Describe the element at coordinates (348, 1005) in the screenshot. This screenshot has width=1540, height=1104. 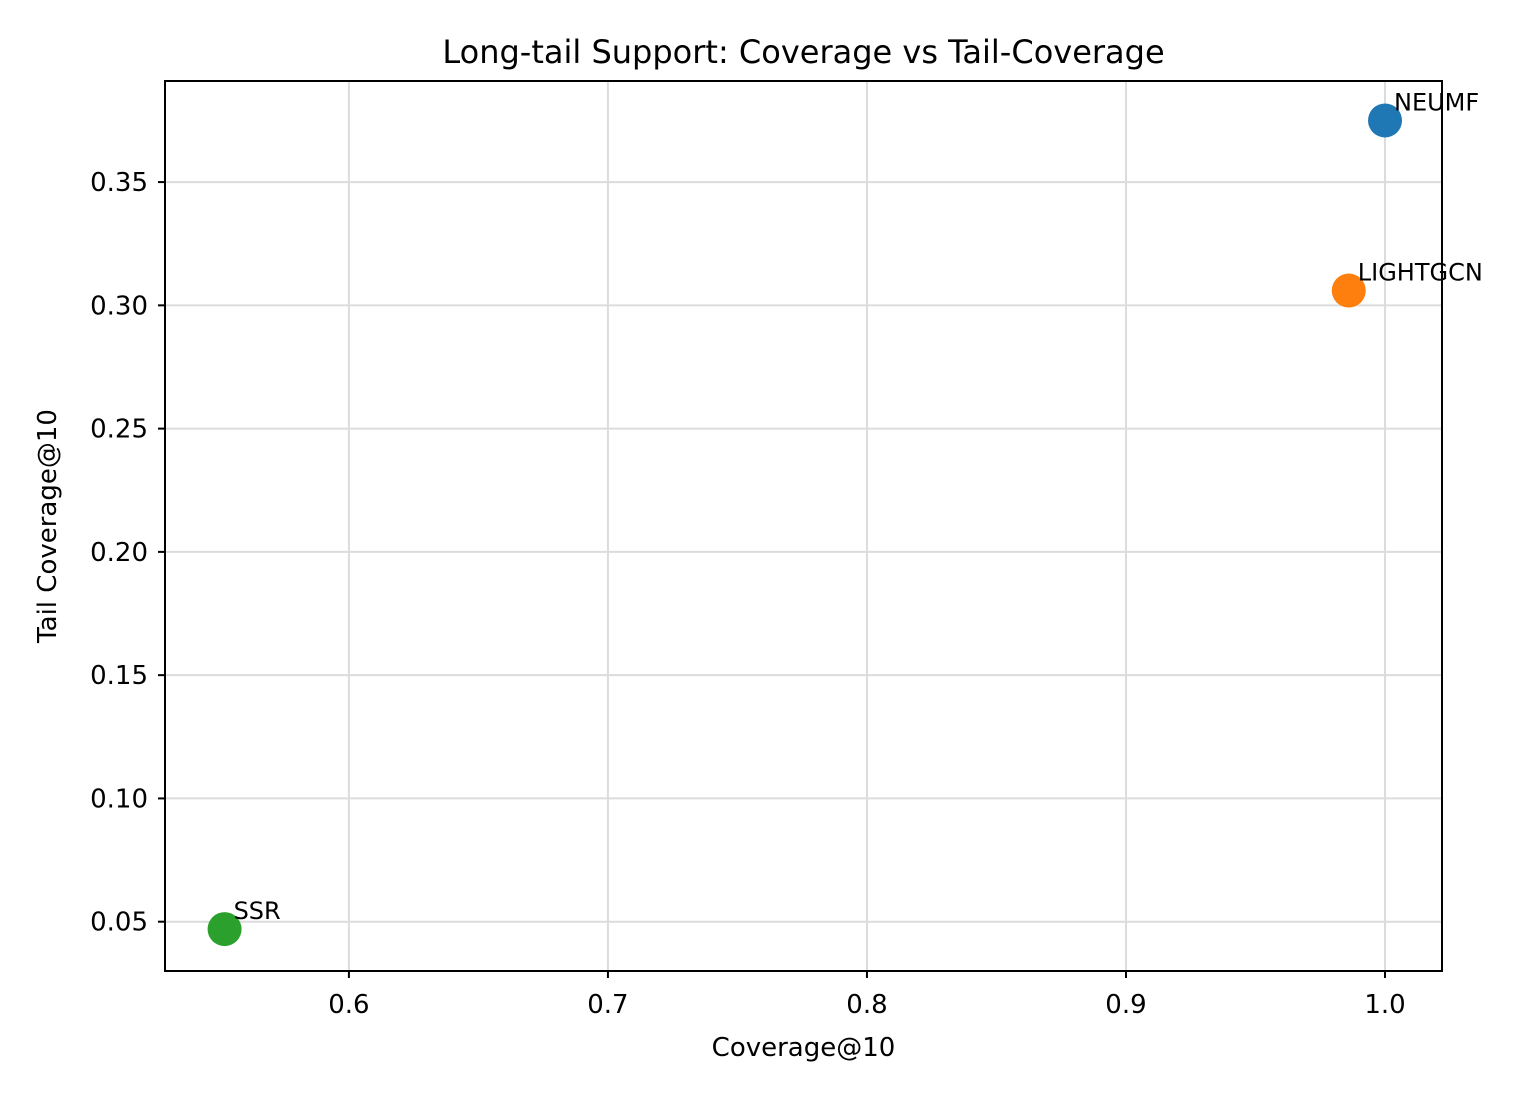
I see `x-tick-label: 0.6` at that location.